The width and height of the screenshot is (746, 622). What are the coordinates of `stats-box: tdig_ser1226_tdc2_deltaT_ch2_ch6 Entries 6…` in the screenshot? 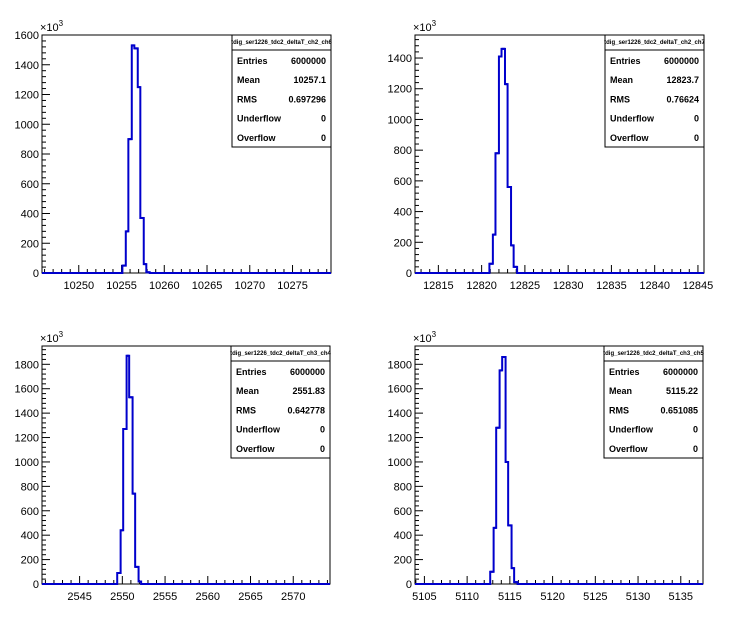 It's located at (282, 91).